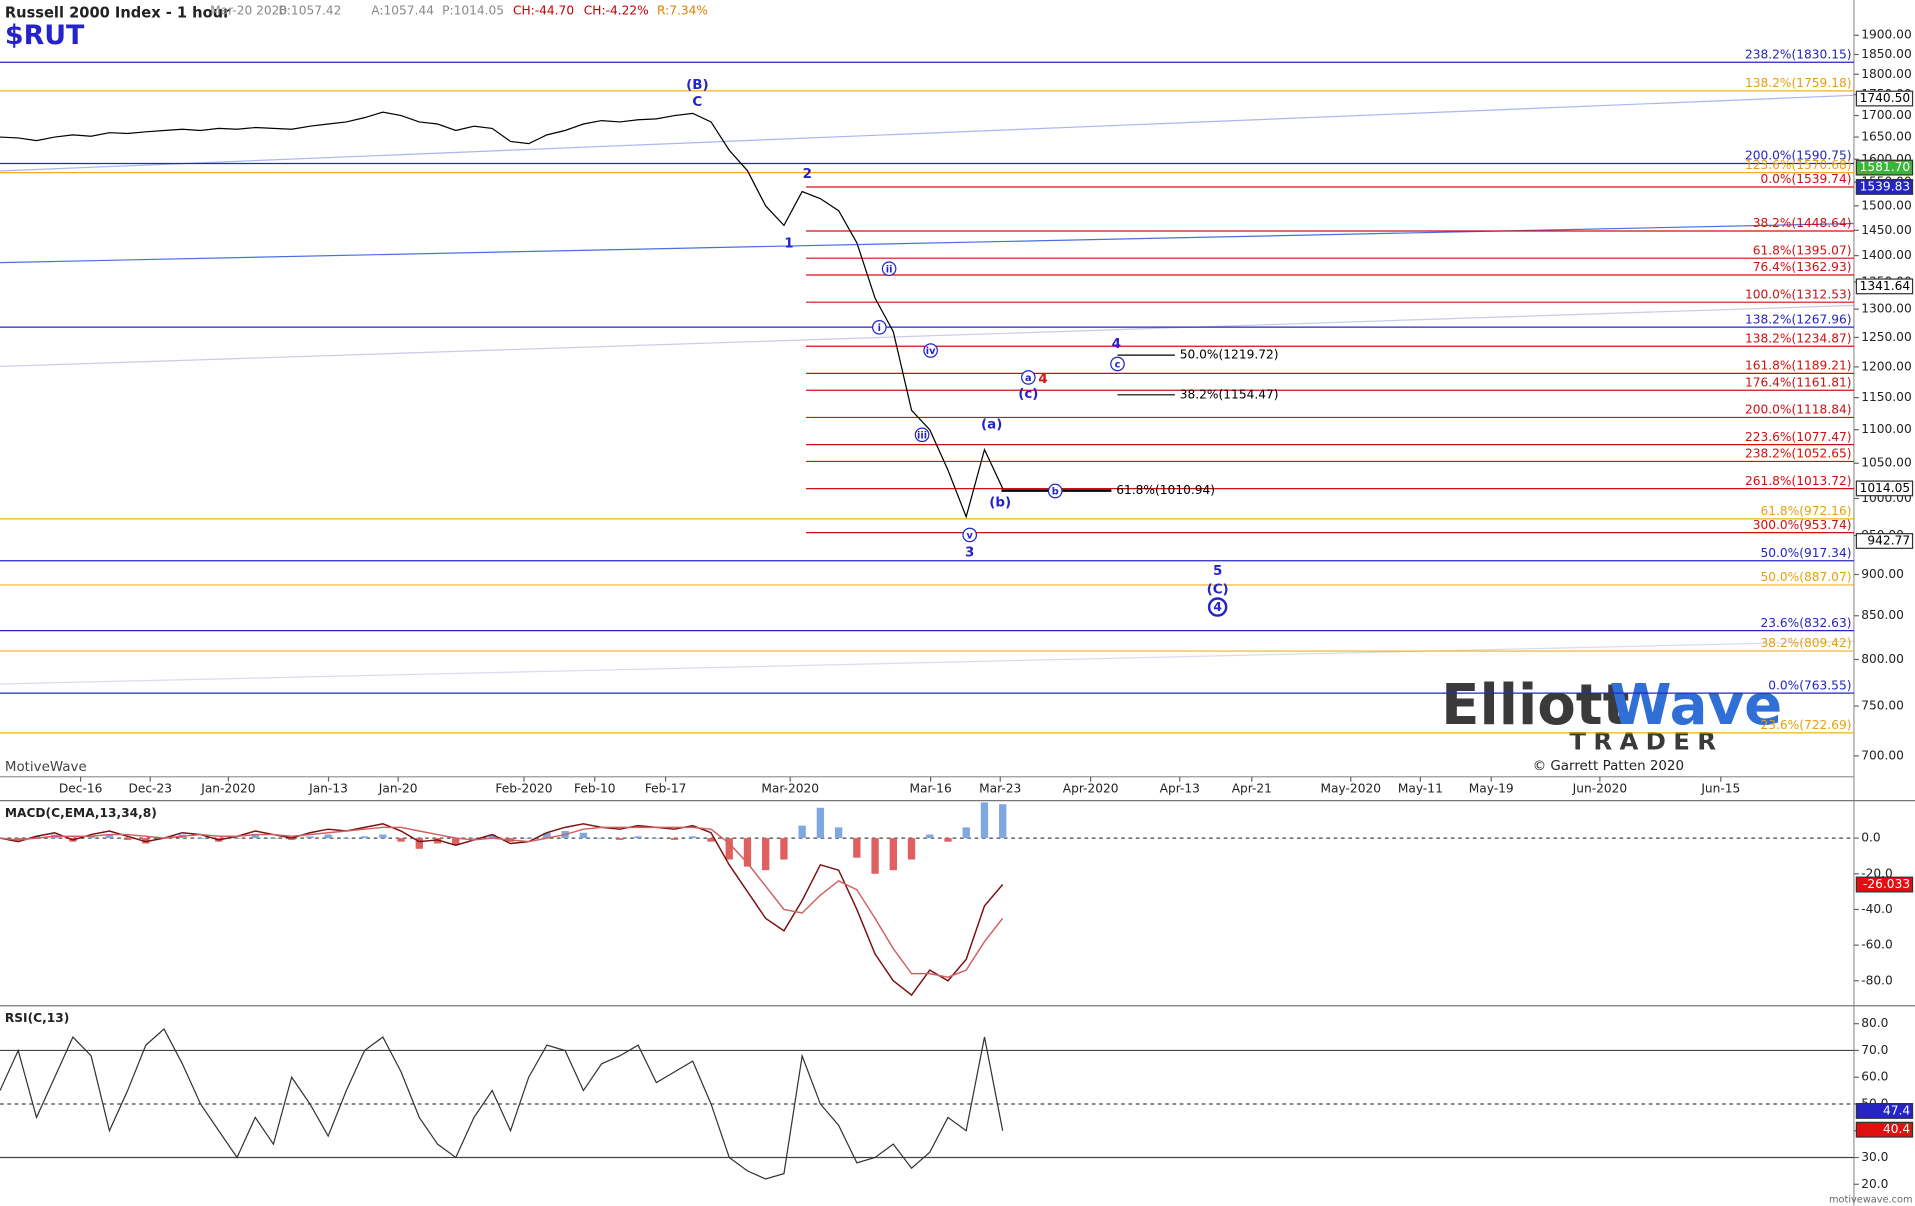  I want to click on wave-label: 2, so click(807, 174).